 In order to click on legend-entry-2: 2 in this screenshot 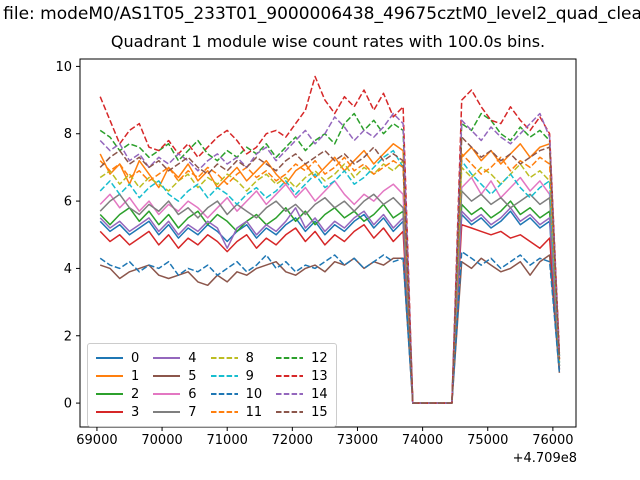, I will do `click(117, 394)`.